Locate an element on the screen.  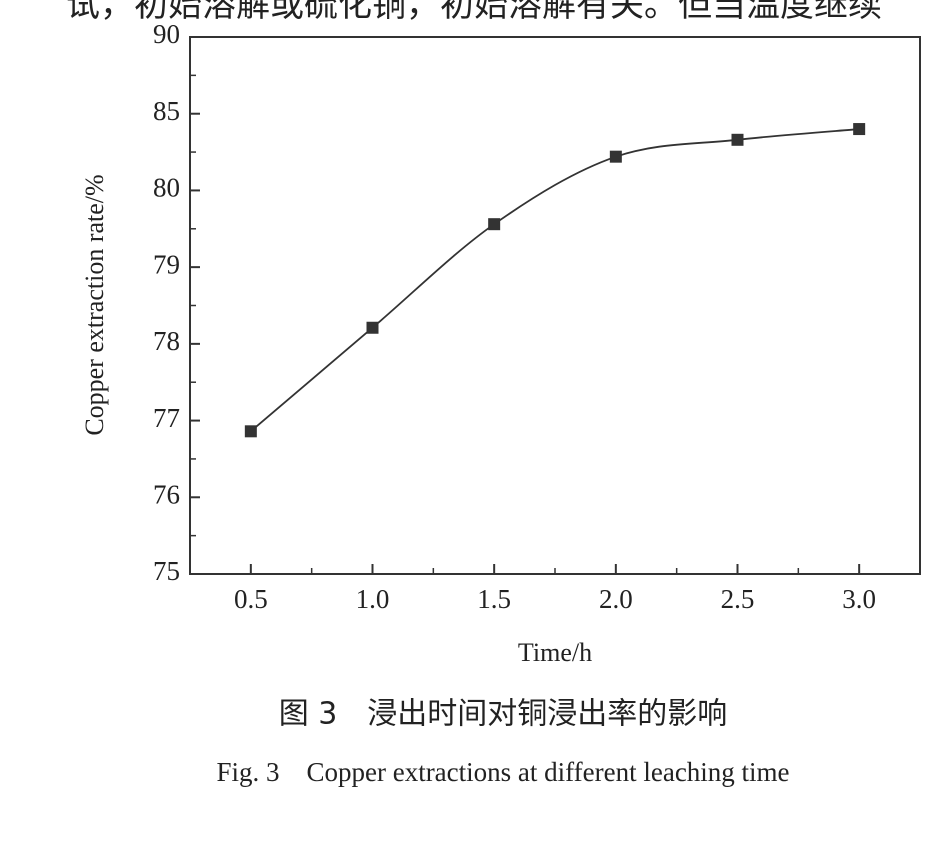
x-tick-label: 2.5 is located at coordinates (738, 599).